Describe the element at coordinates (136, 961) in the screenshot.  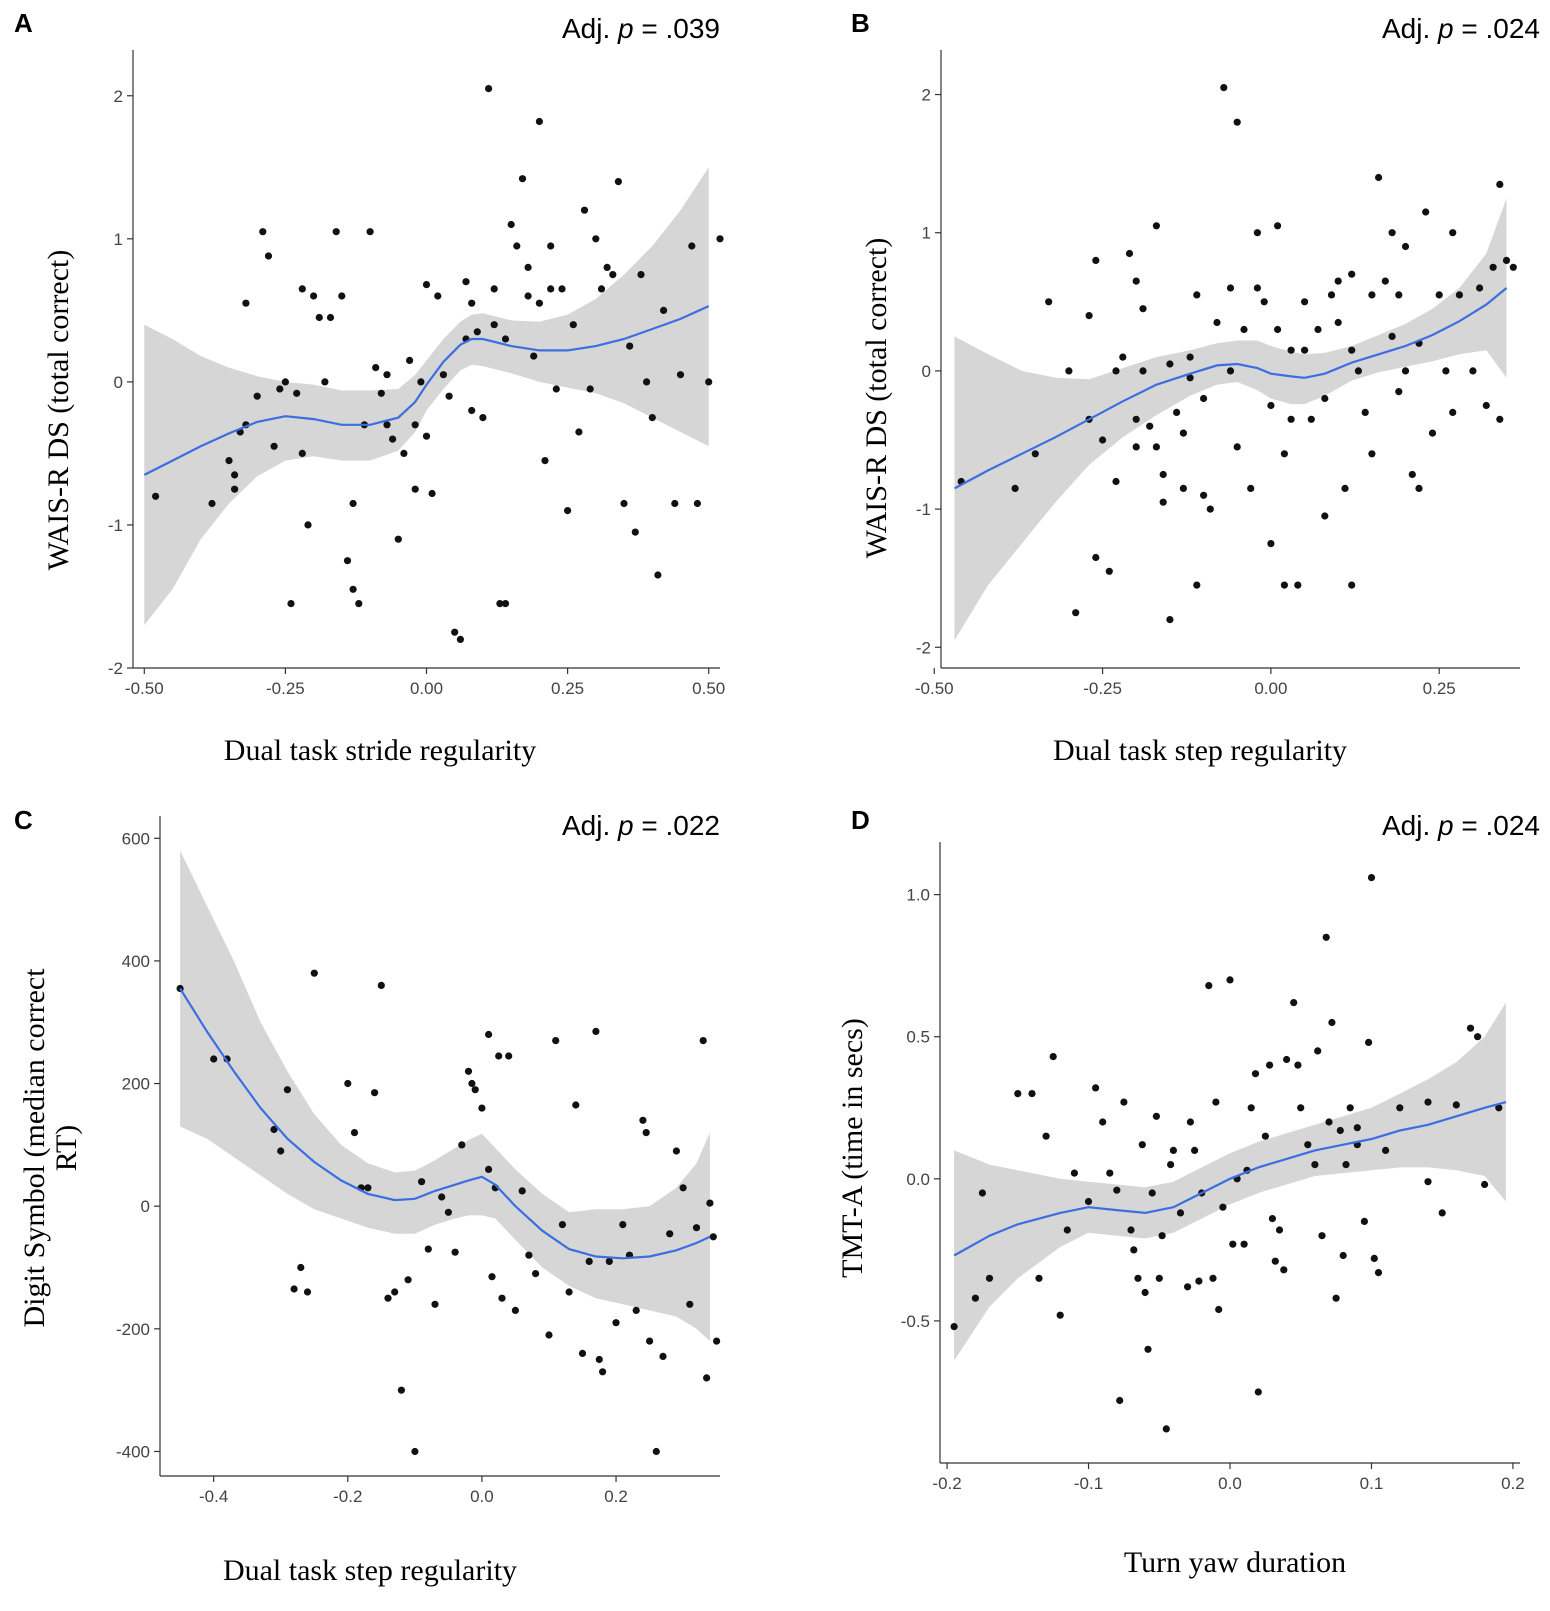
I see `panel-c-y-tick-label: 400` at that location.